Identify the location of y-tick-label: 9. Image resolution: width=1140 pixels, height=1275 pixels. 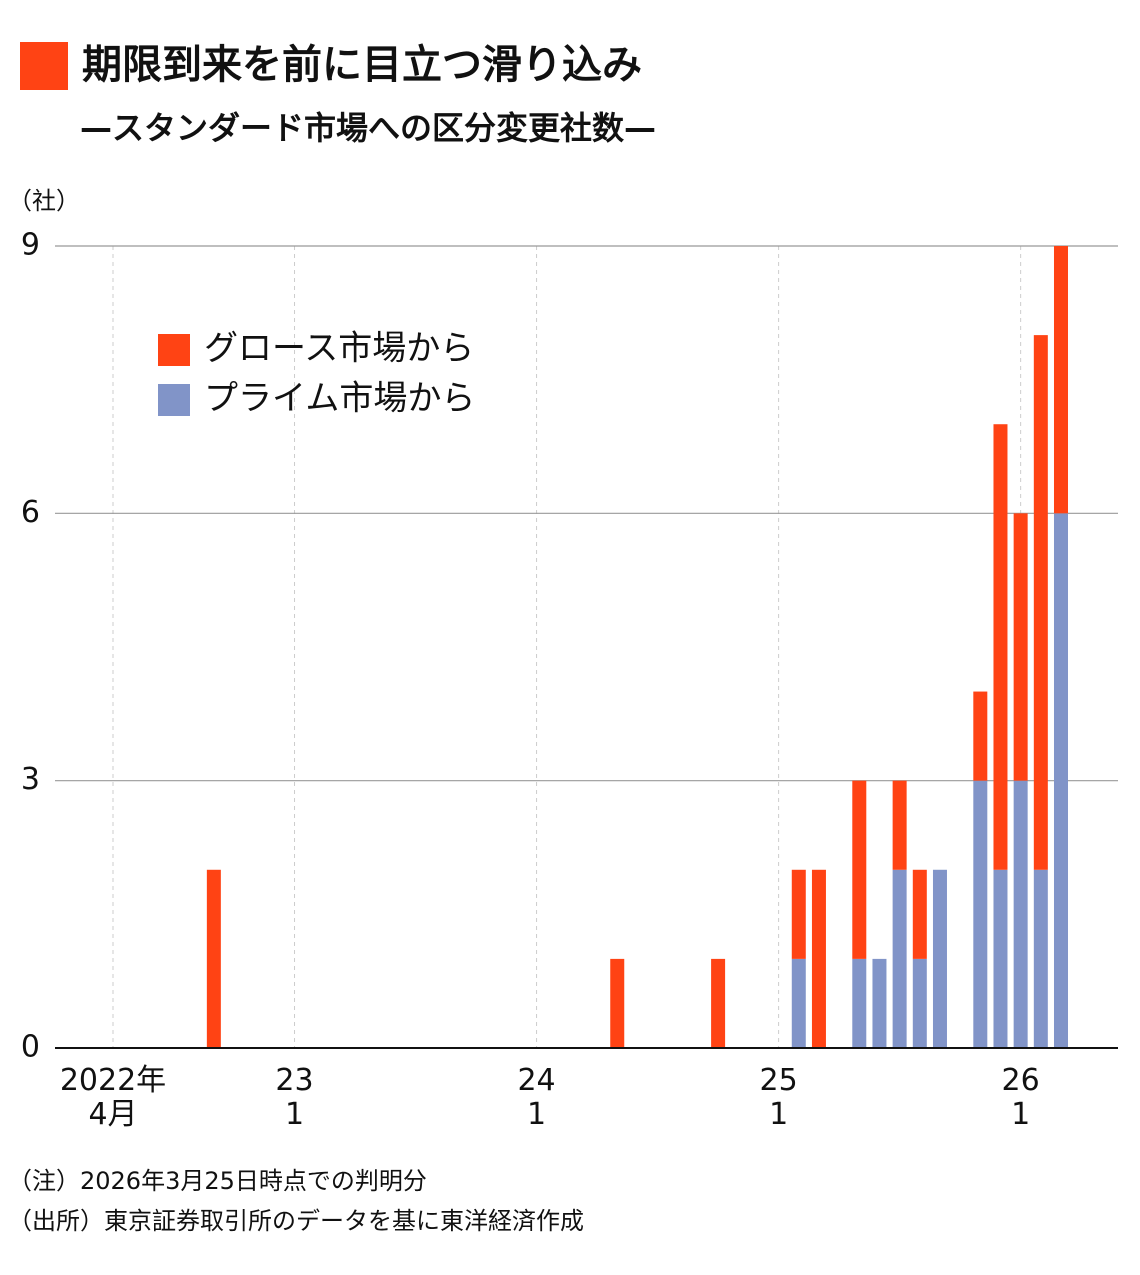
(30, 245).